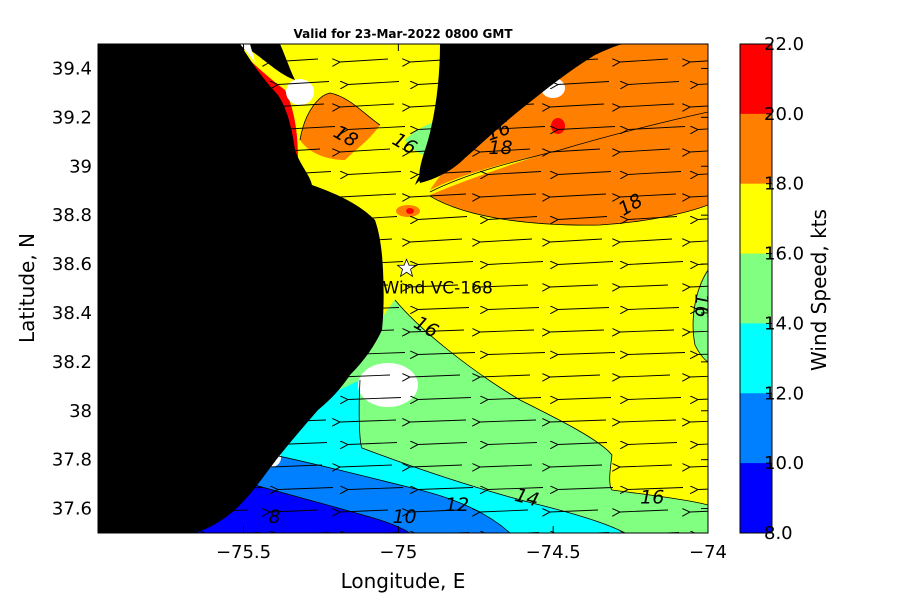 Image resolution: width=900 pixels, height=600 pixels. Describe the element at coordinates (72, 362) in the screenshot. I see `y-tick-label: 38.2` at that location.